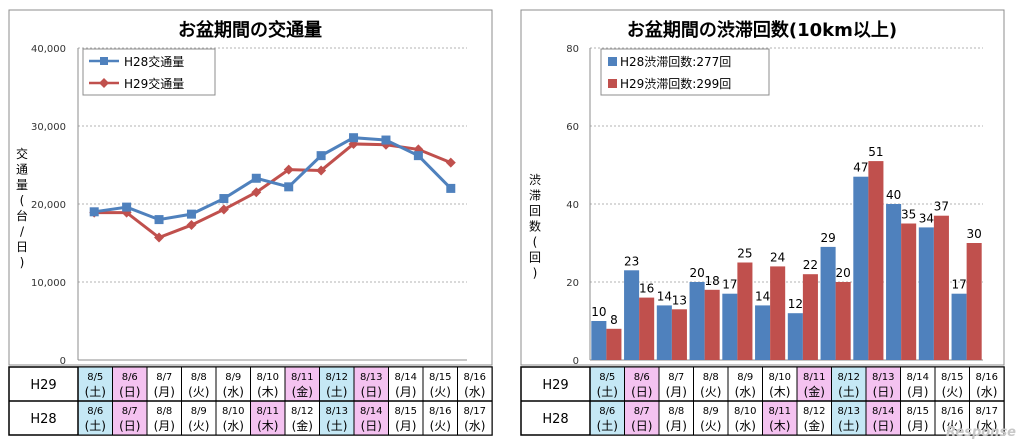  What do you see at coordinates (95, 411) in the screenshot?
I see `date-cell-date: 8/6` at bounding box center [95, 411].